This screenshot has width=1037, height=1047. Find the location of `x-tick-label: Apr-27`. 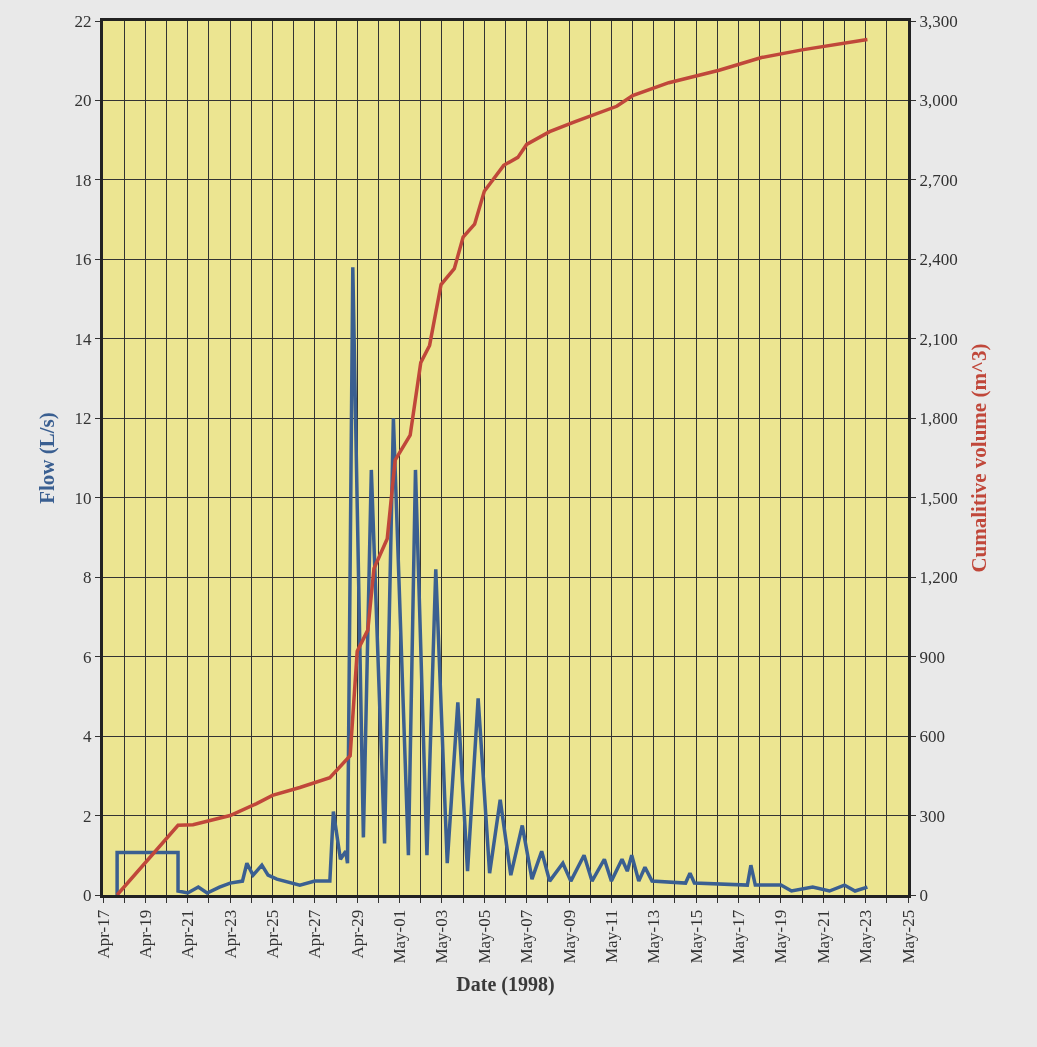

x-tick-label: Apr-27 is located at coordinates (315, 934).